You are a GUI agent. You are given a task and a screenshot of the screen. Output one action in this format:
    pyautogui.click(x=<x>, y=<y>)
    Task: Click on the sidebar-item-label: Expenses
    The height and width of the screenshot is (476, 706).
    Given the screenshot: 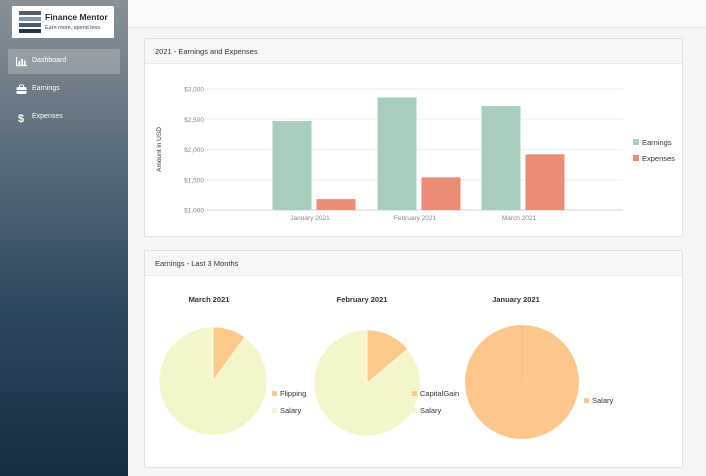 What is the action you would take?
    pyautogui.click(x=47, y=116)
    